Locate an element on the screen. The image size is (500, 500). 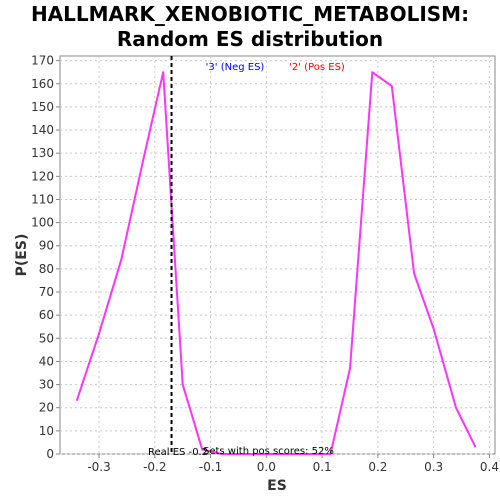
y-tick-label: 0 is located at coordinates (50, 454).